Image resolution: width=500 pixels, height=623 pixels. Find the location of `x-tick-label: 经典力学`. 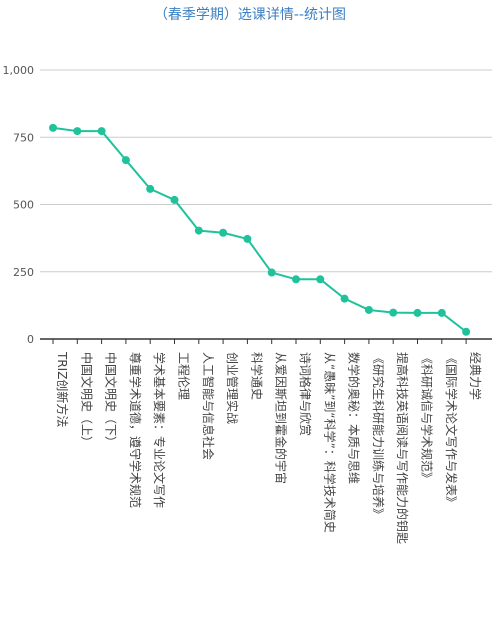

x-tick-label: 经典力学 is located at coordinates (475, 376).